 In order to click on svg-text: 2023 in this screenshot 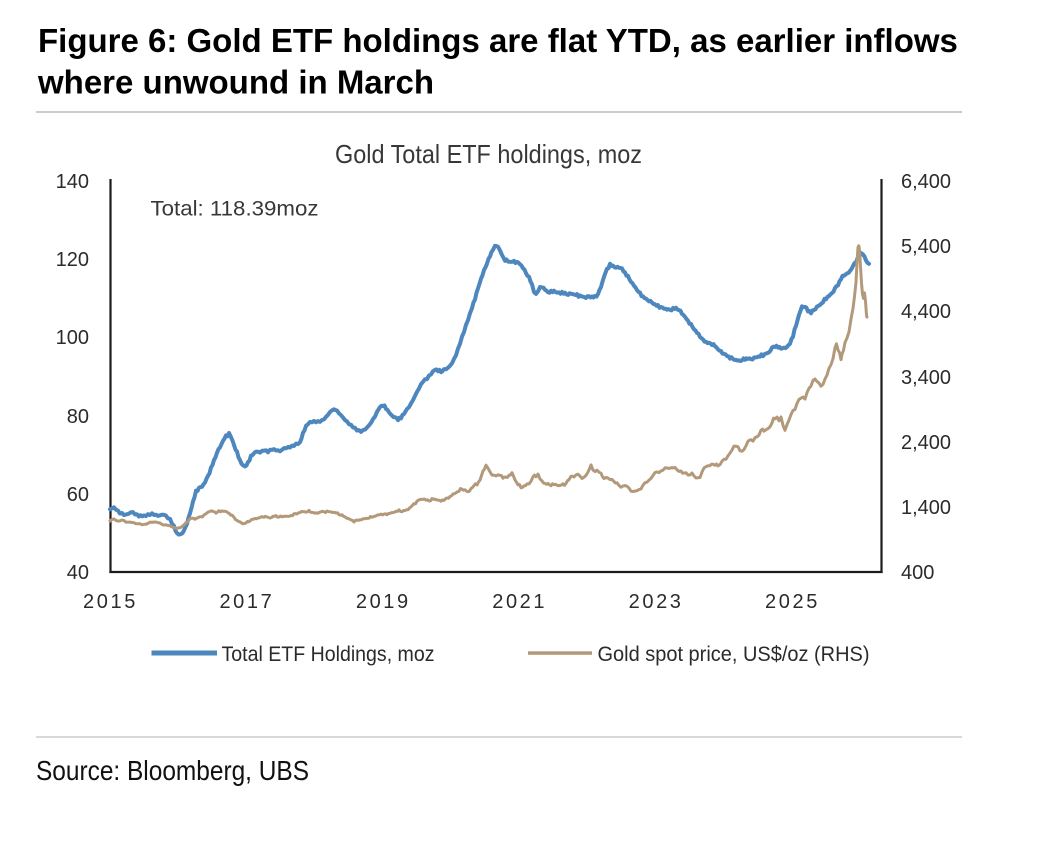, I will do `click(656, 602)`.